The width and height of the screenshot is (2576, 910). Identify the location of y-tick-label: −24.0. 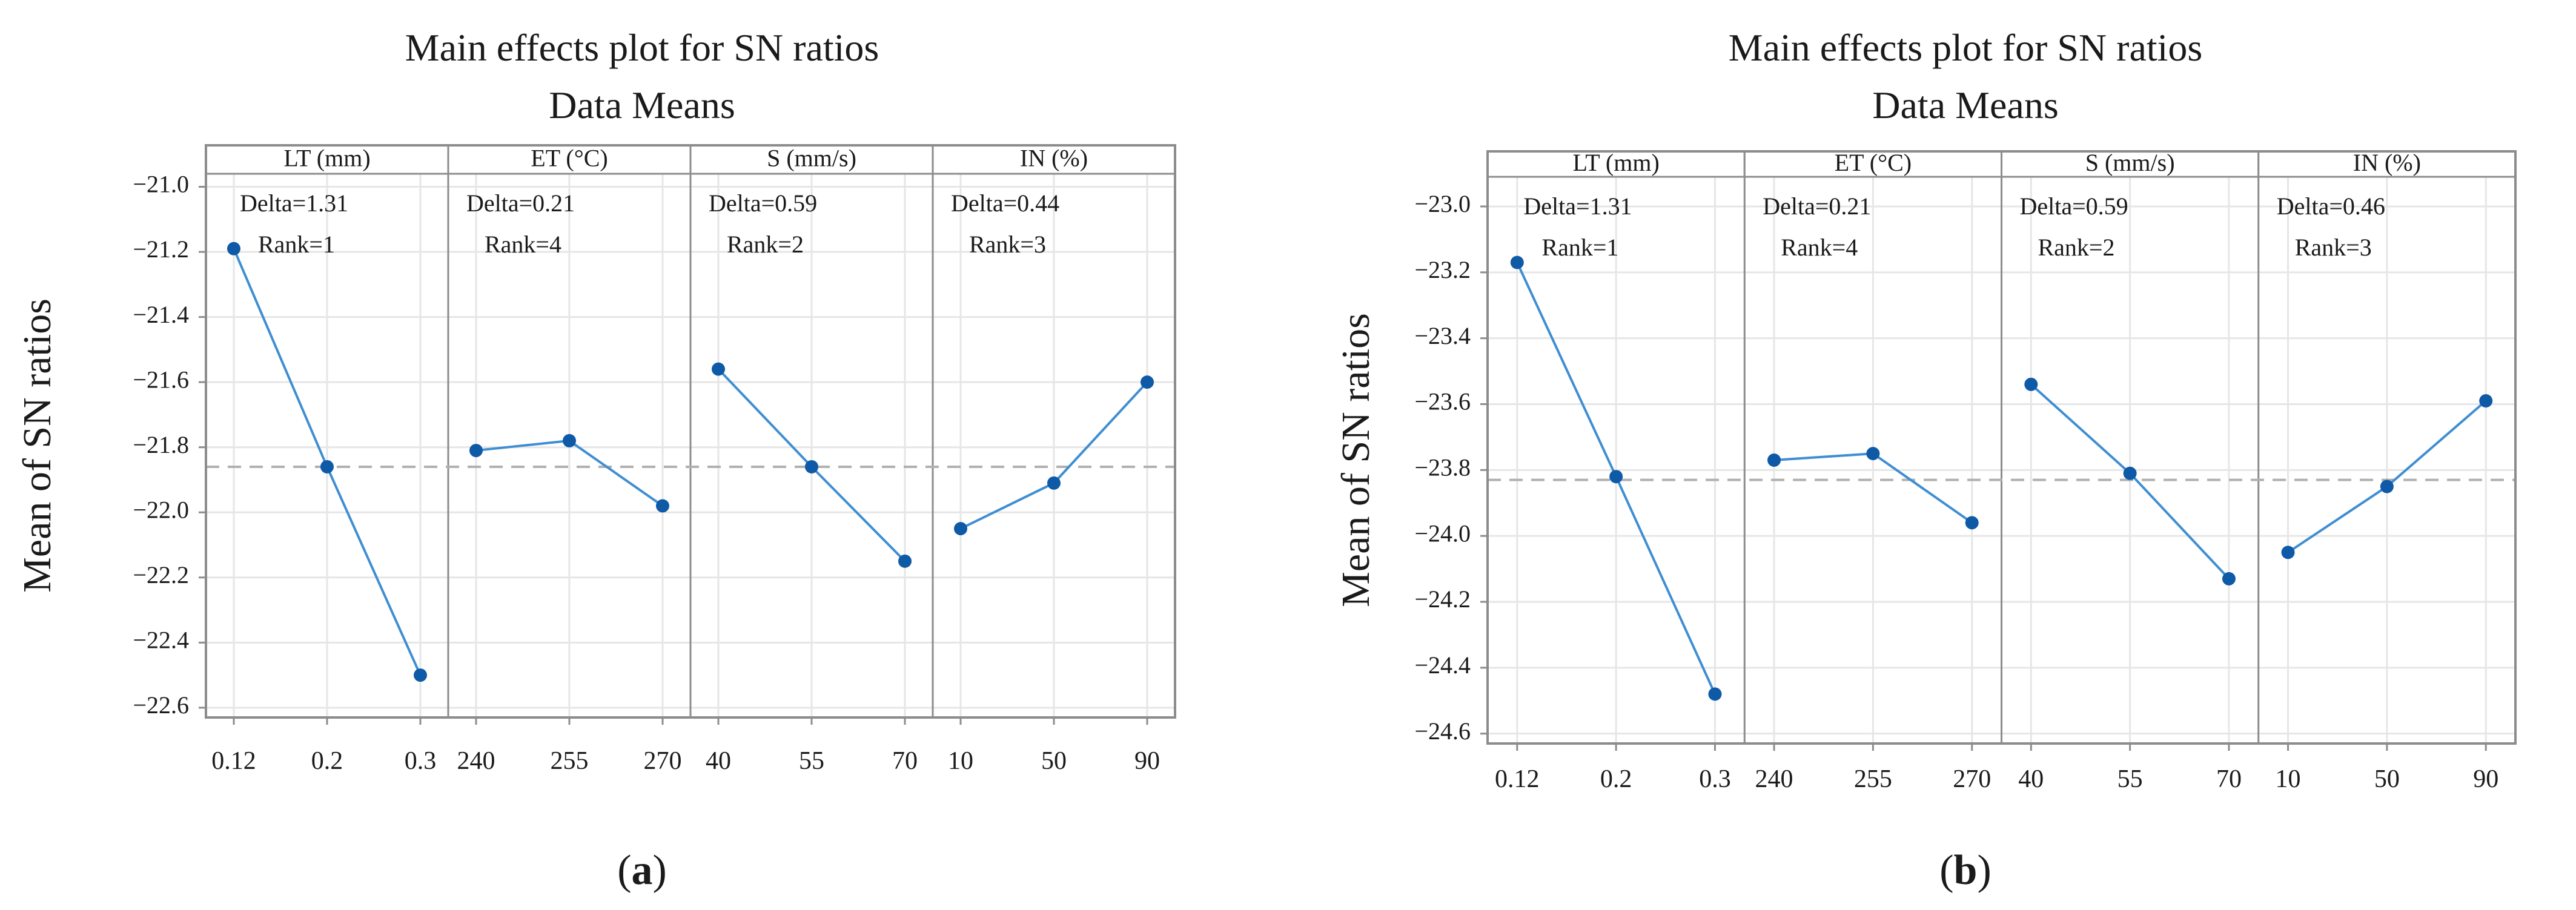
(1442, 533).